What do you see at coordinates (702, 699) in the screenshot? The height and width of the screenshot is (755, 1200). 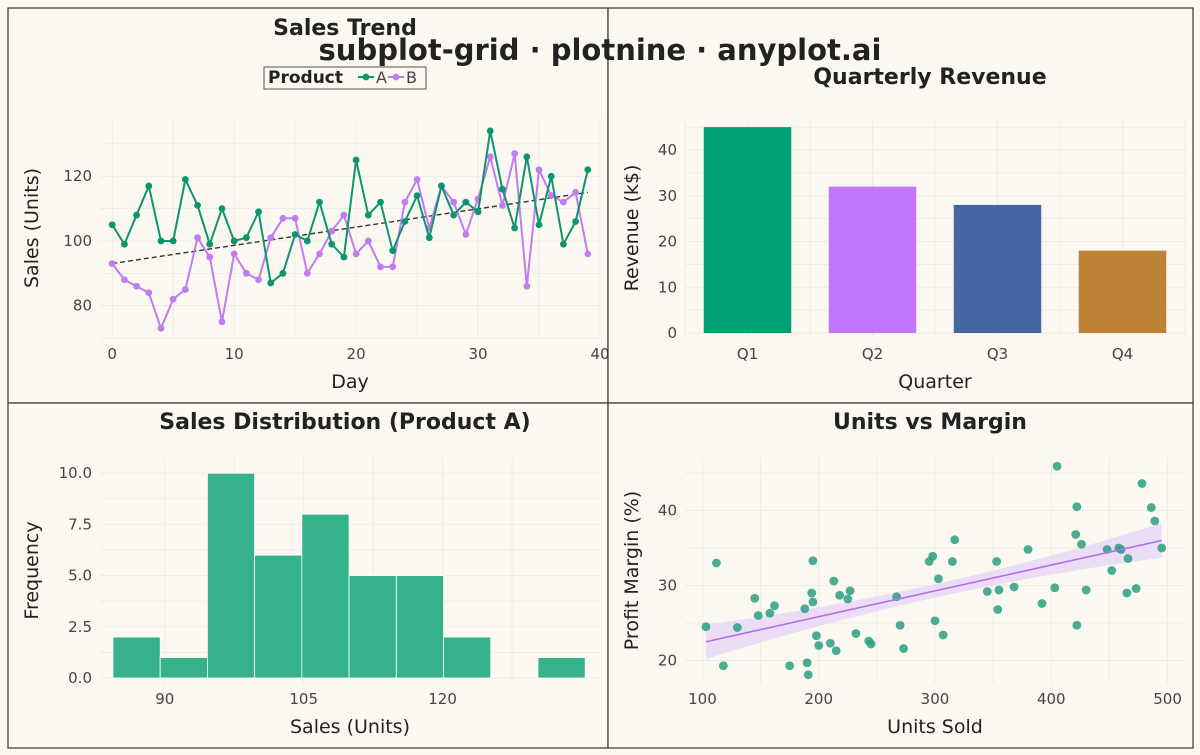 I see `x-tick-label: 100` at bounding box center [702, 699].